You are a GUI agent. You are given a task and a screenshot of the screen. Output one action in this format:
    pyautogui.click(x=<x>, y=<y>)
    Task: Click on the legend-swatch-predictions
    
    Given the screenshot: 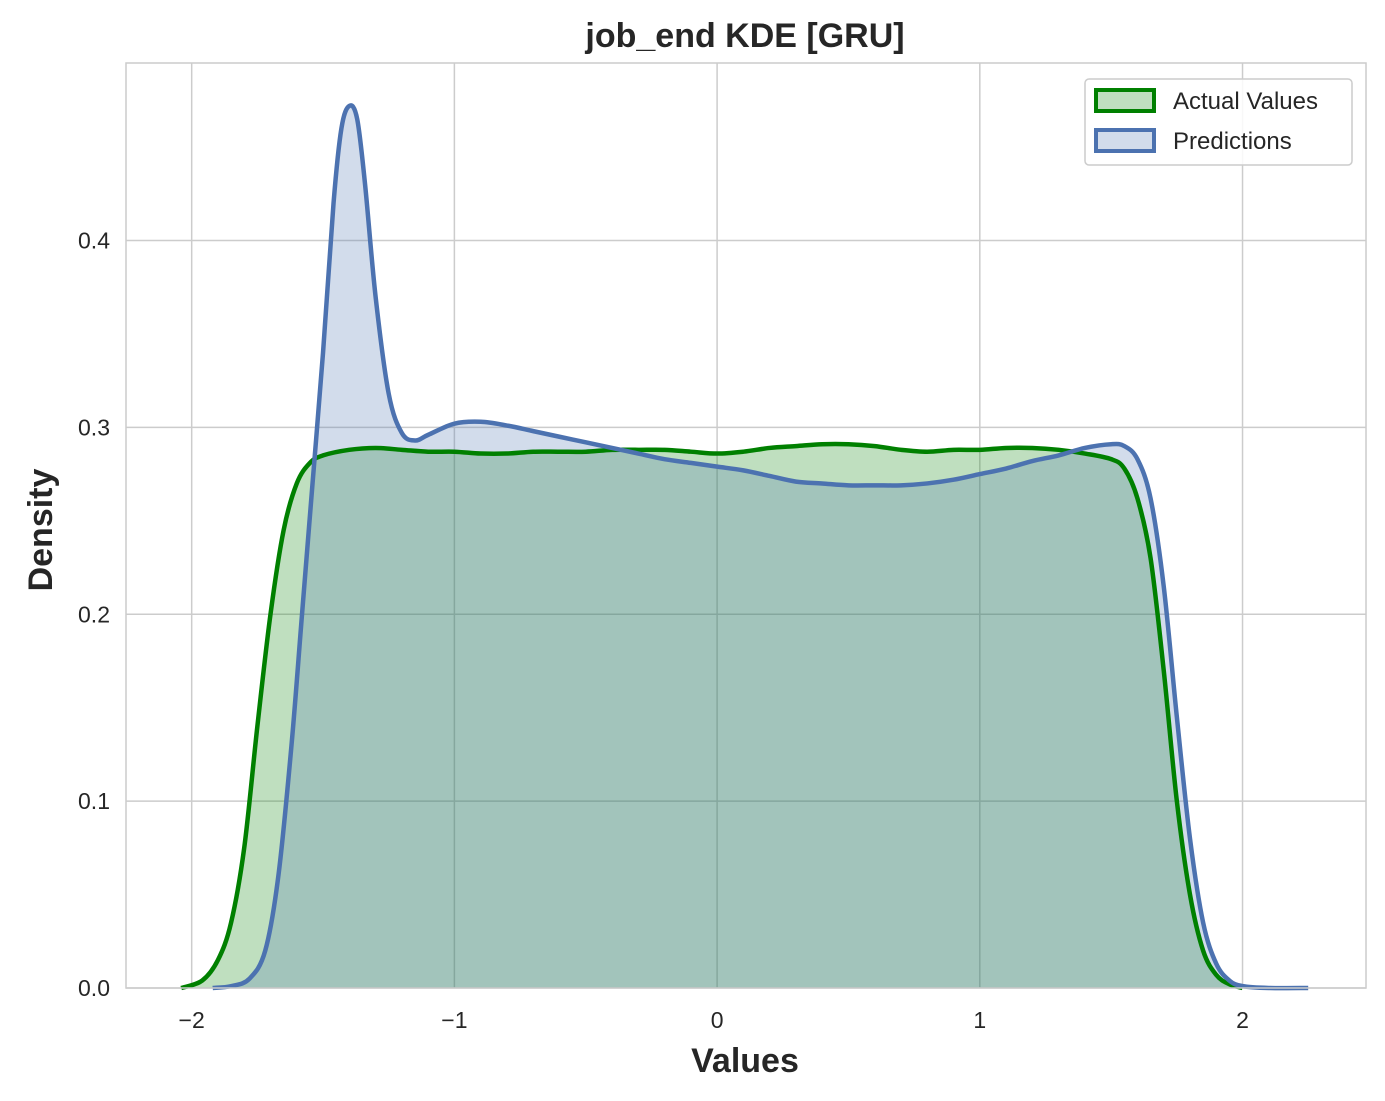 What is the action you would take?
    pyautogui.click(x=1125, y=140)
    